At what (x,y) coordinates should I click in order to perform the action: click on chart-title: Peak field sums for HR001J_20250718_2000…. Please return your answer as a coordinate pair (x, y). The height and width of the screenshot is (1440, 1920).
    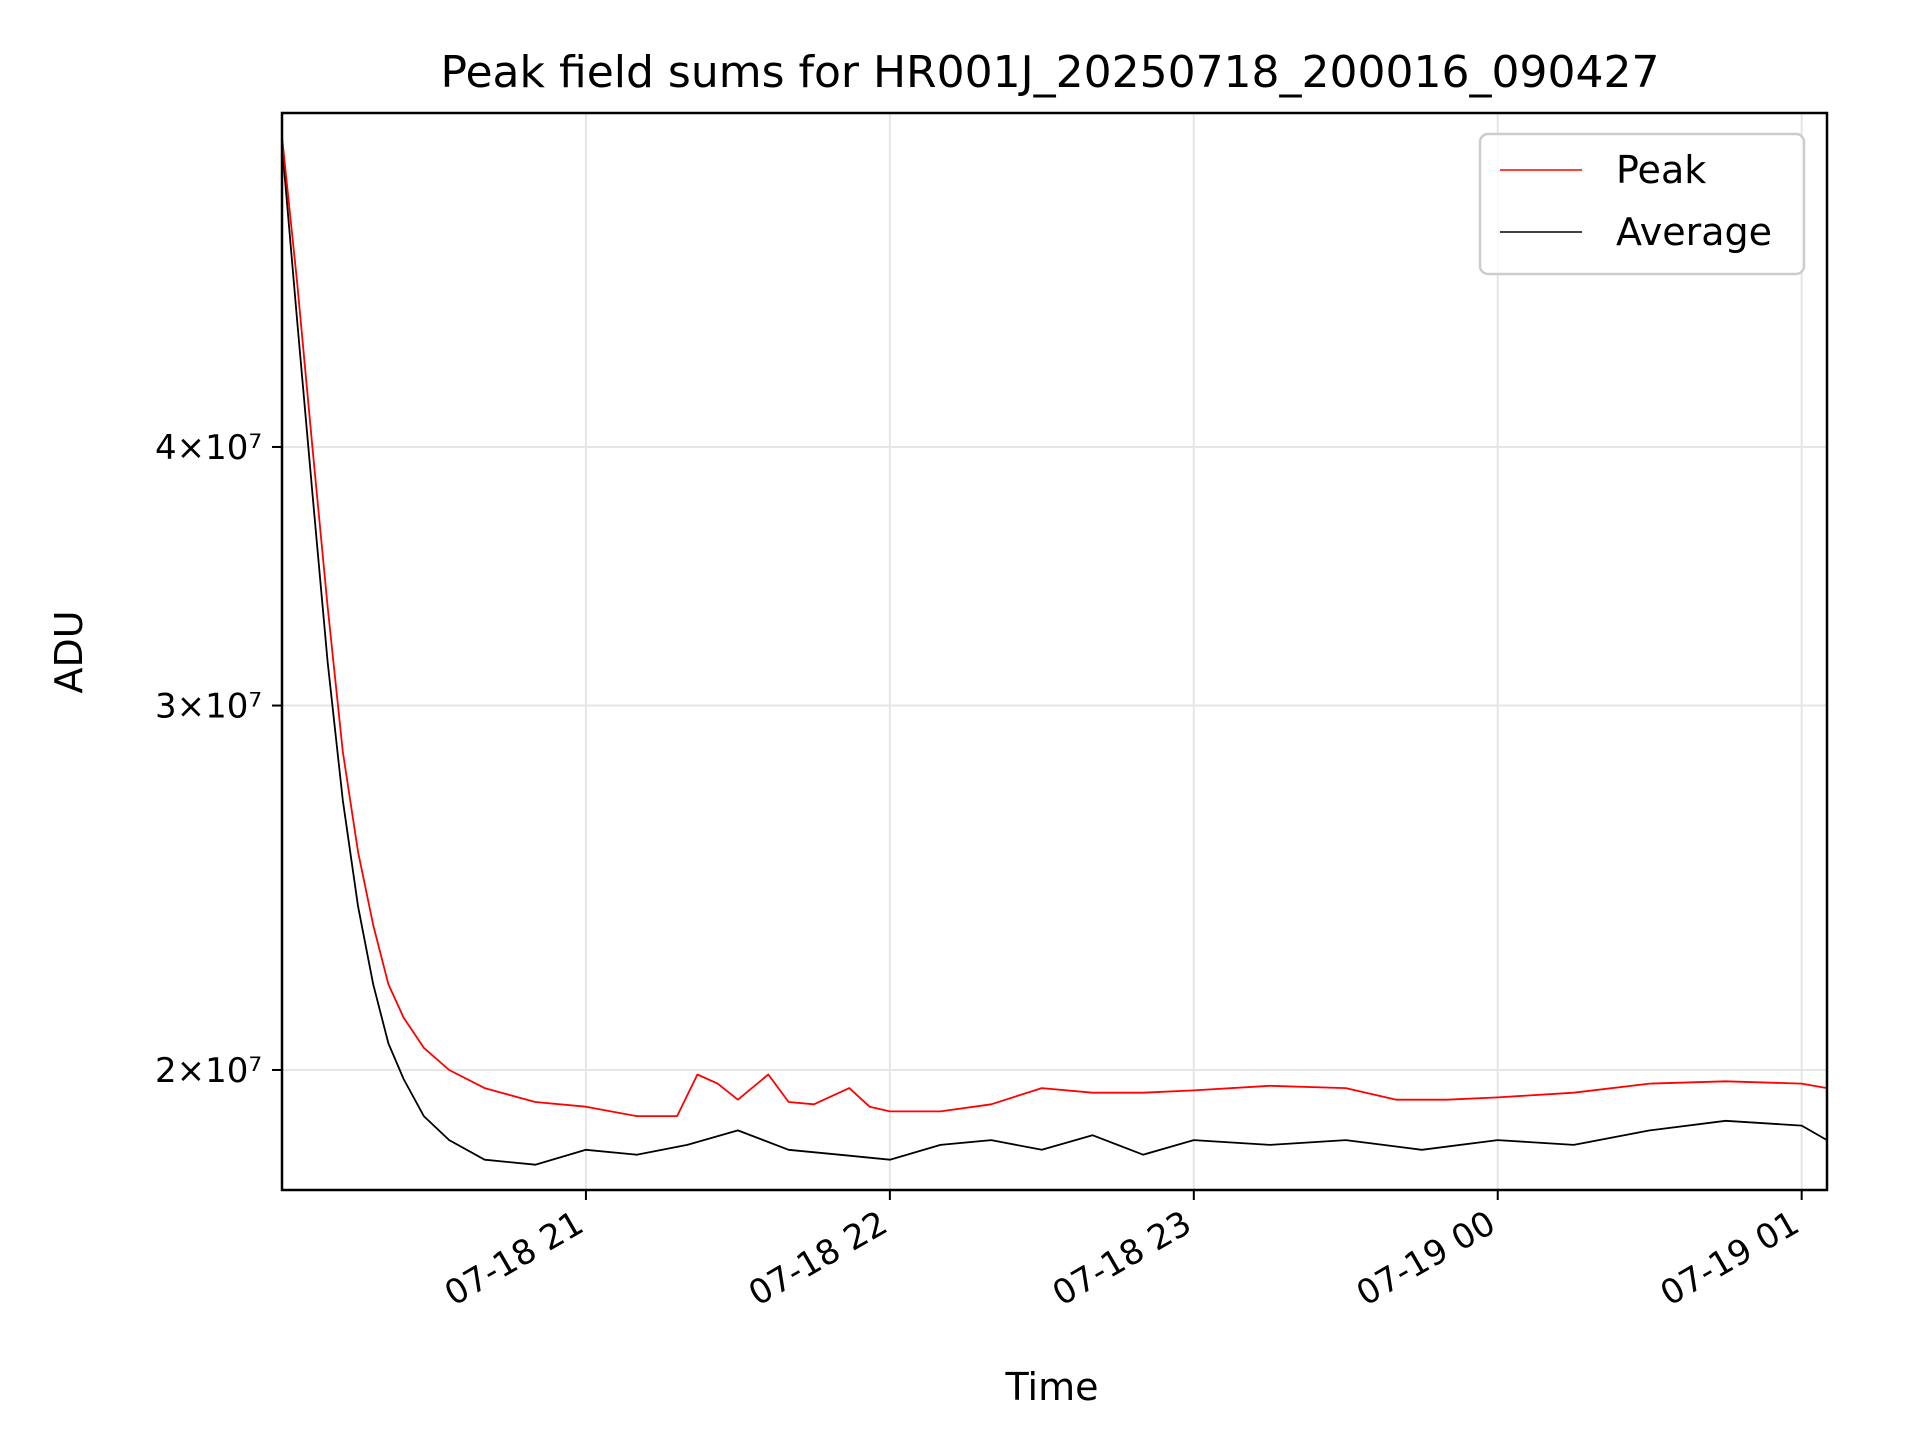
    Looking at the image, I should click on (1050, 72).